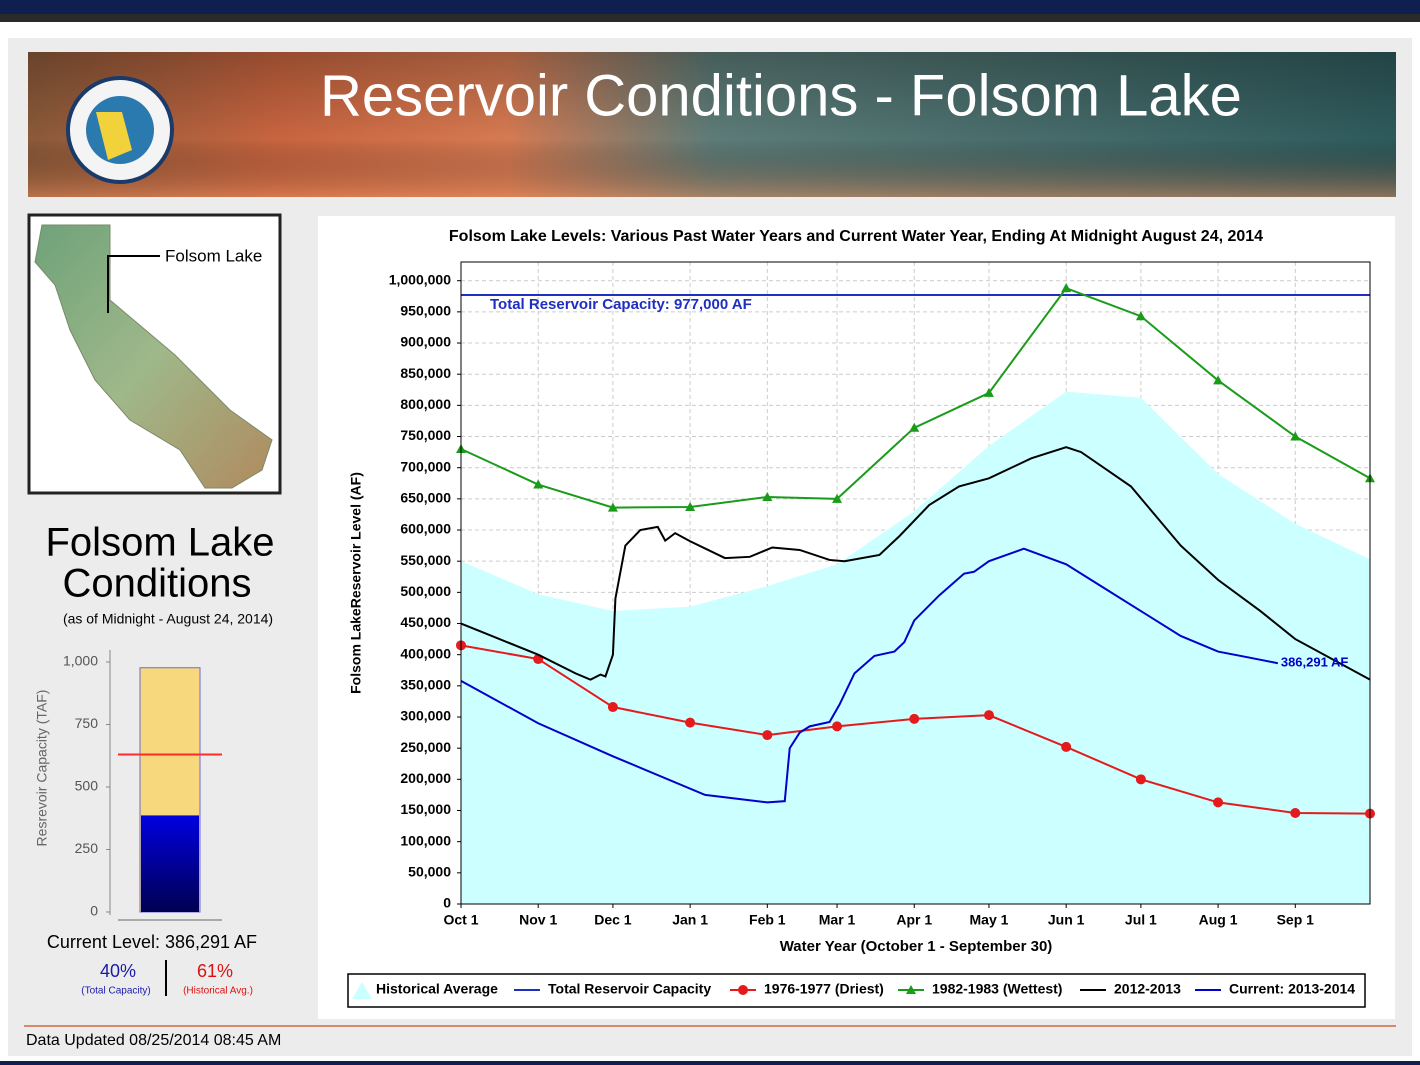 This screenshot has width=1420, height=1065. What do you see at coordinates (916, 946) in the screenshot?
I see `x-axis-label: Water Year (October 1 - September 30)` at bounding box center [916, 946].